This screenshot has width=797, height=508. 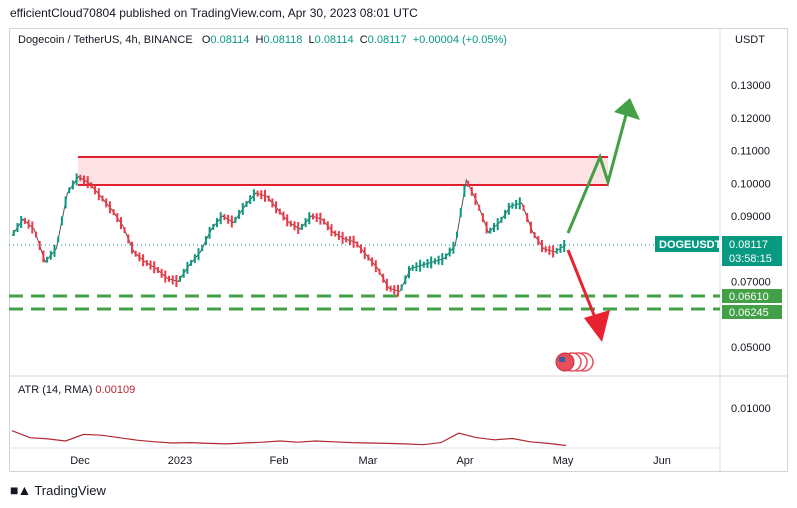 I want to click on symbol-title: Dogecoin / TetherUS, 4h, BINANCE, so click(x=105, y=40).